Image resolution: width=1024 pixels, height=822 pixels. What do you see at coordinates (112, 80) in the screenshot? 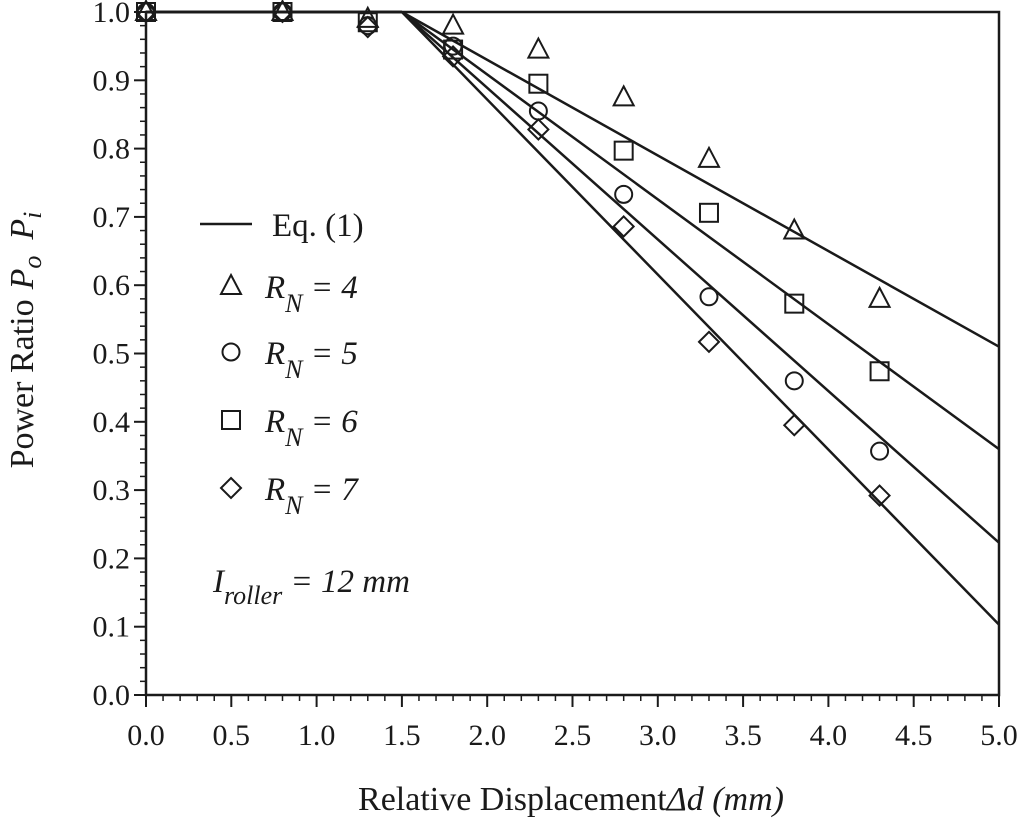
I see `y-tick-label: 0.9` at bounding box center [112, 80].